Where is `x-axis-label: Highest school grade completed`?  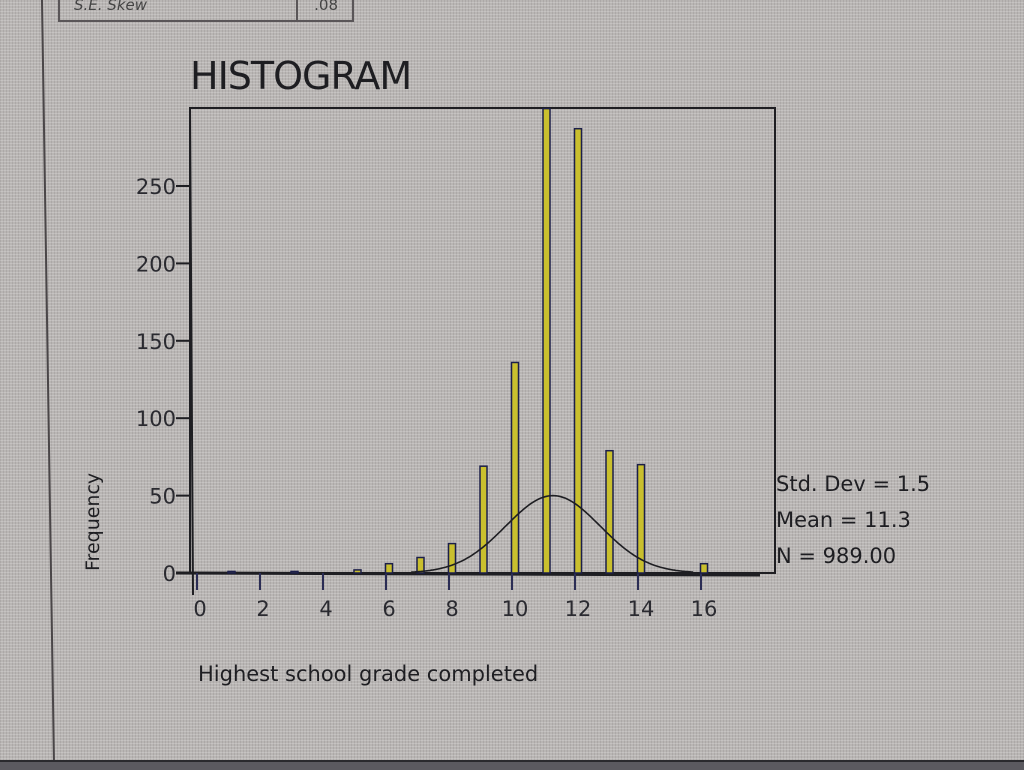 x-axis-label: Highest school grade completed is located at coordinates (368, 674).